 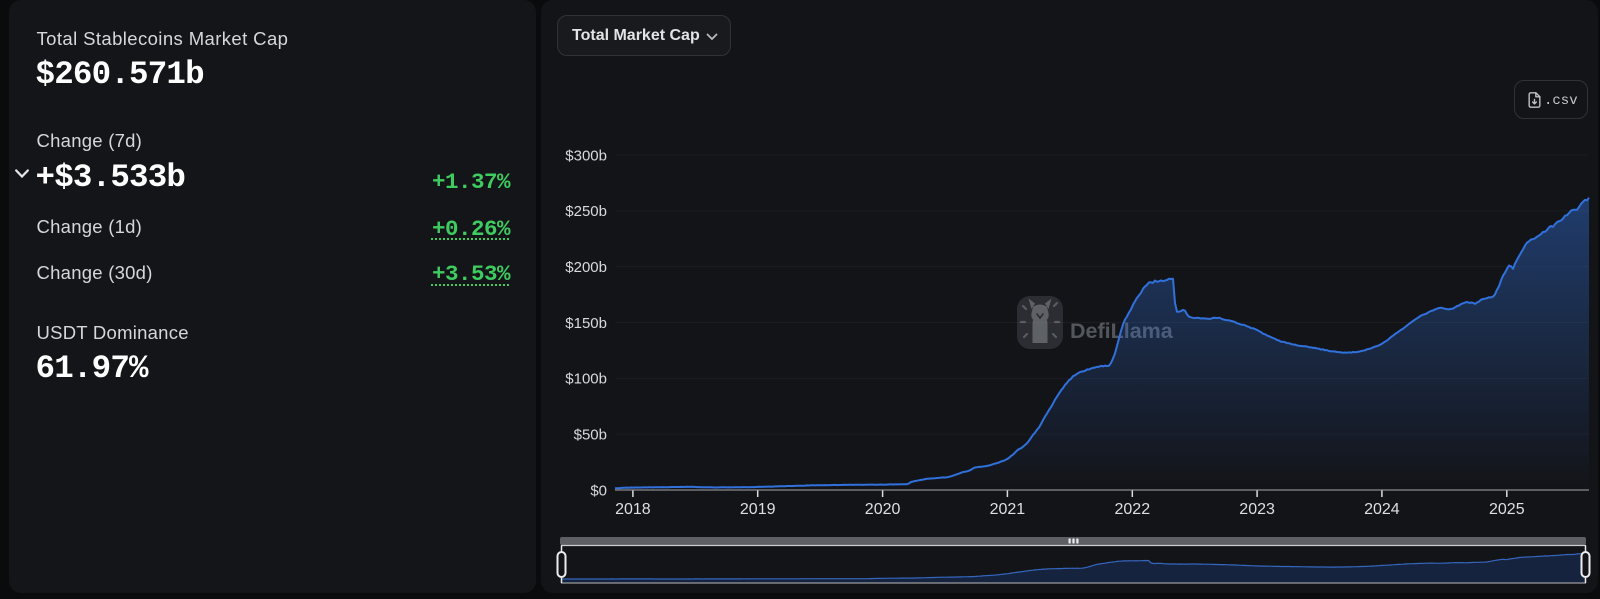 What do you see at coordinates (586, 155) in the screenshot?
I see `svg-text: $300b` at bounding box center [586, 155].